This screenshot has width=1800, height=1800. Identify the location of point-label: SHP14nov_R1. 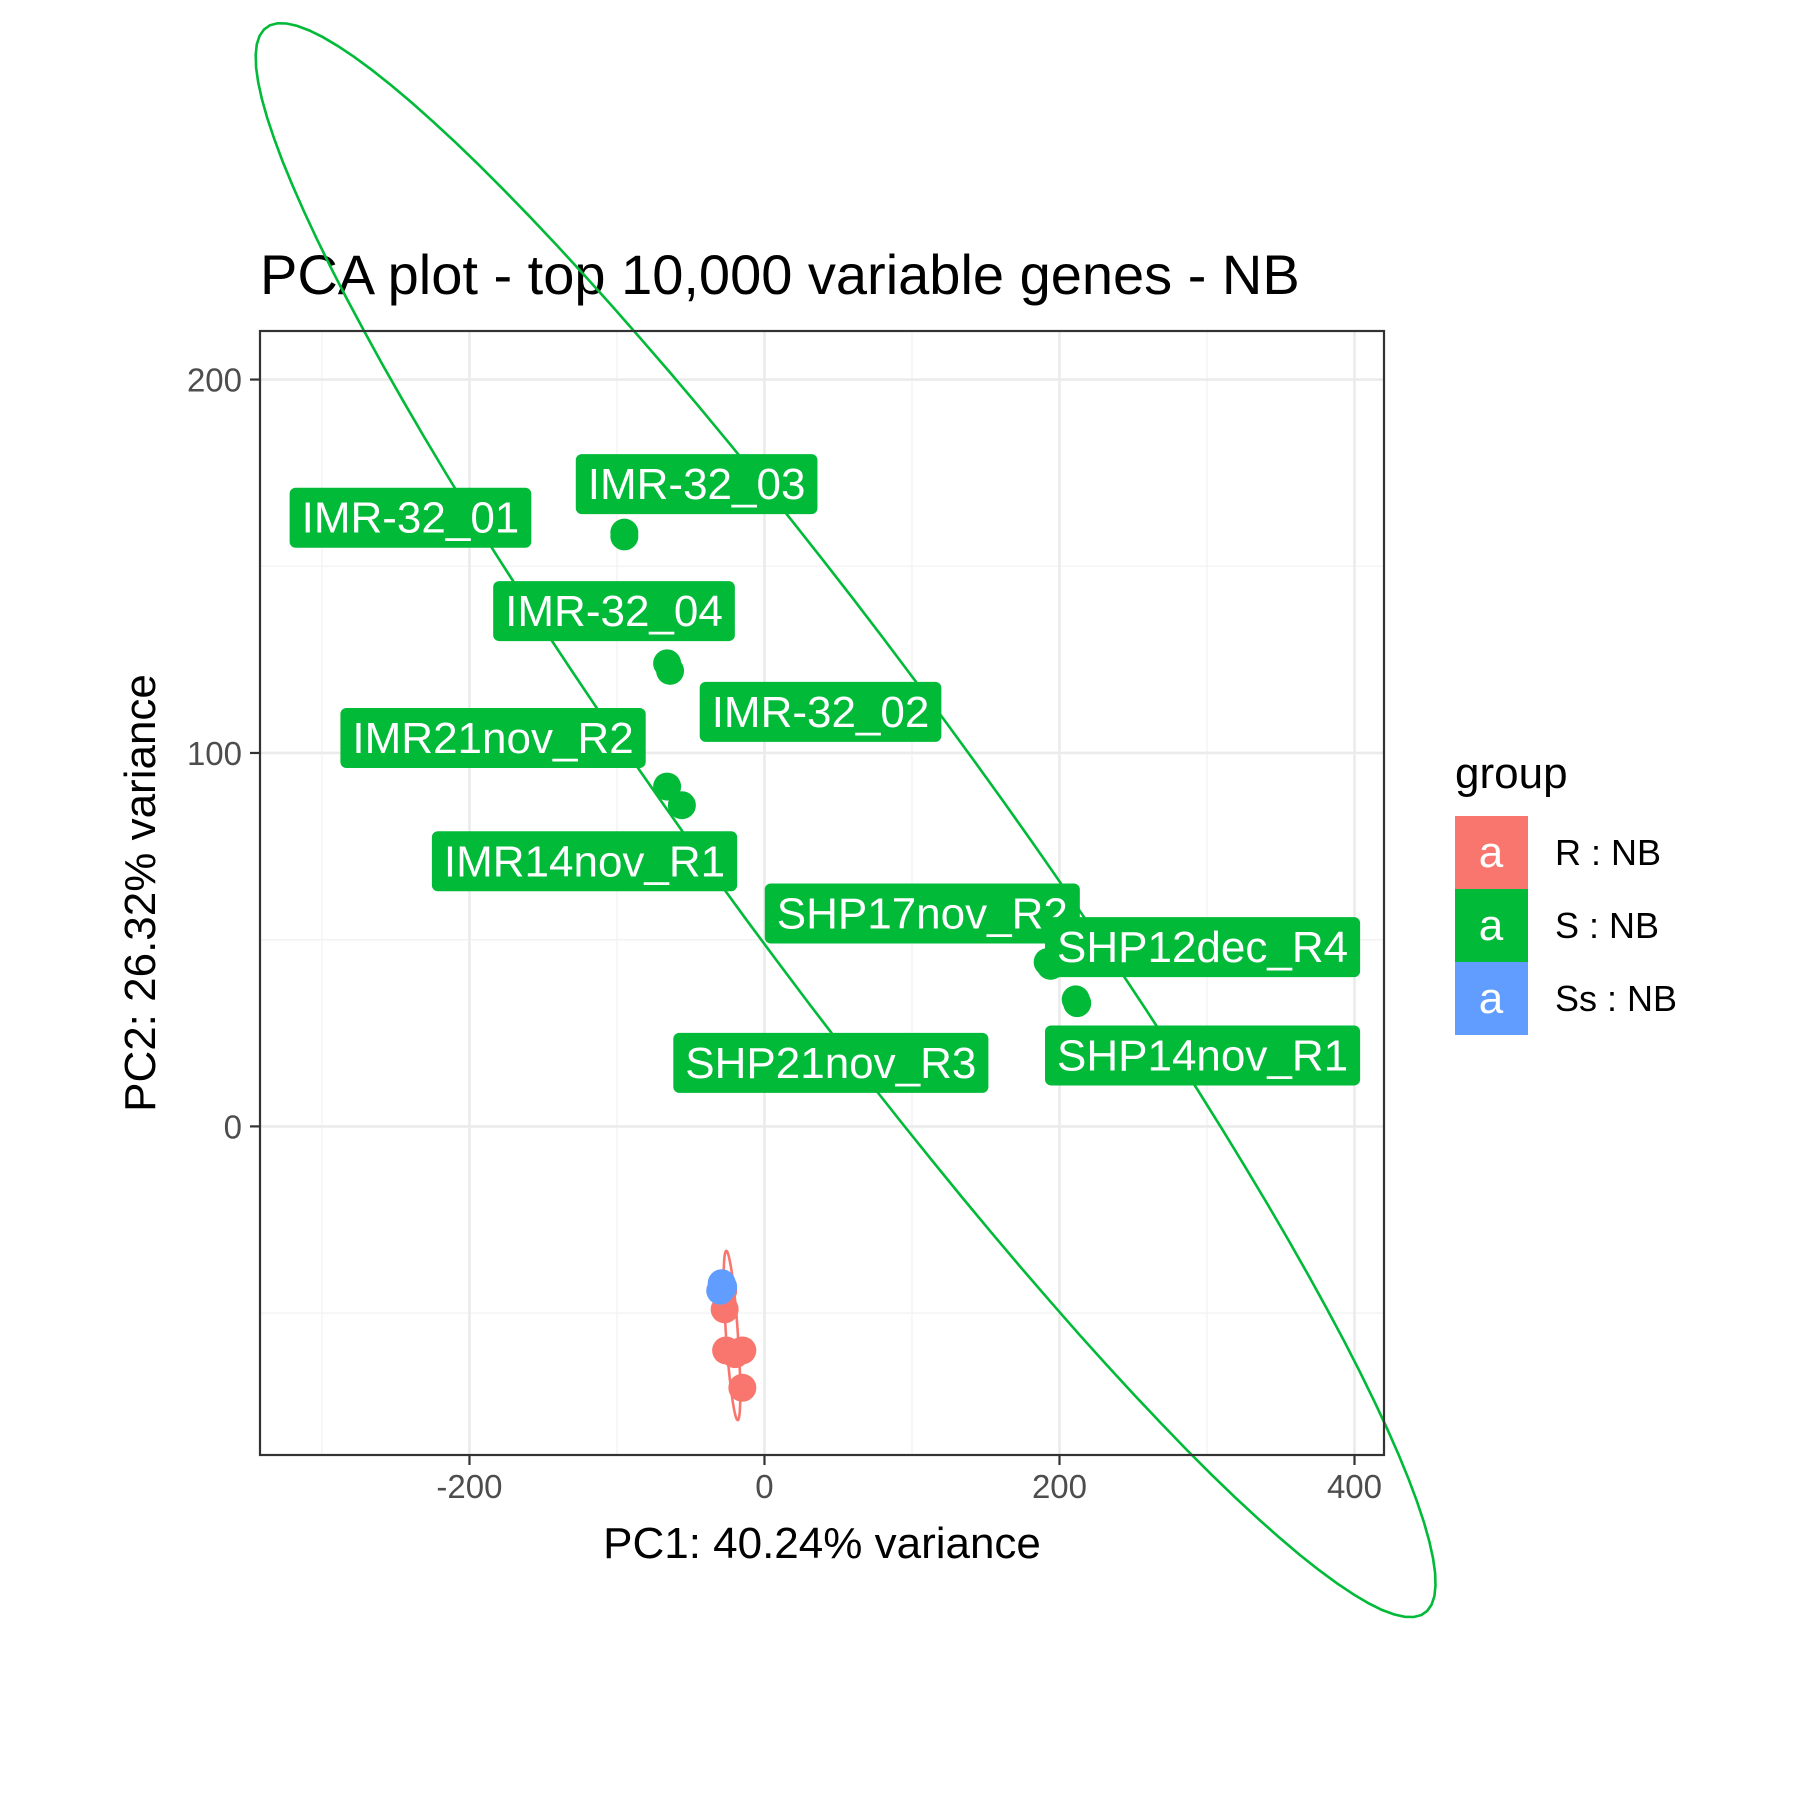
(1203, 1055).